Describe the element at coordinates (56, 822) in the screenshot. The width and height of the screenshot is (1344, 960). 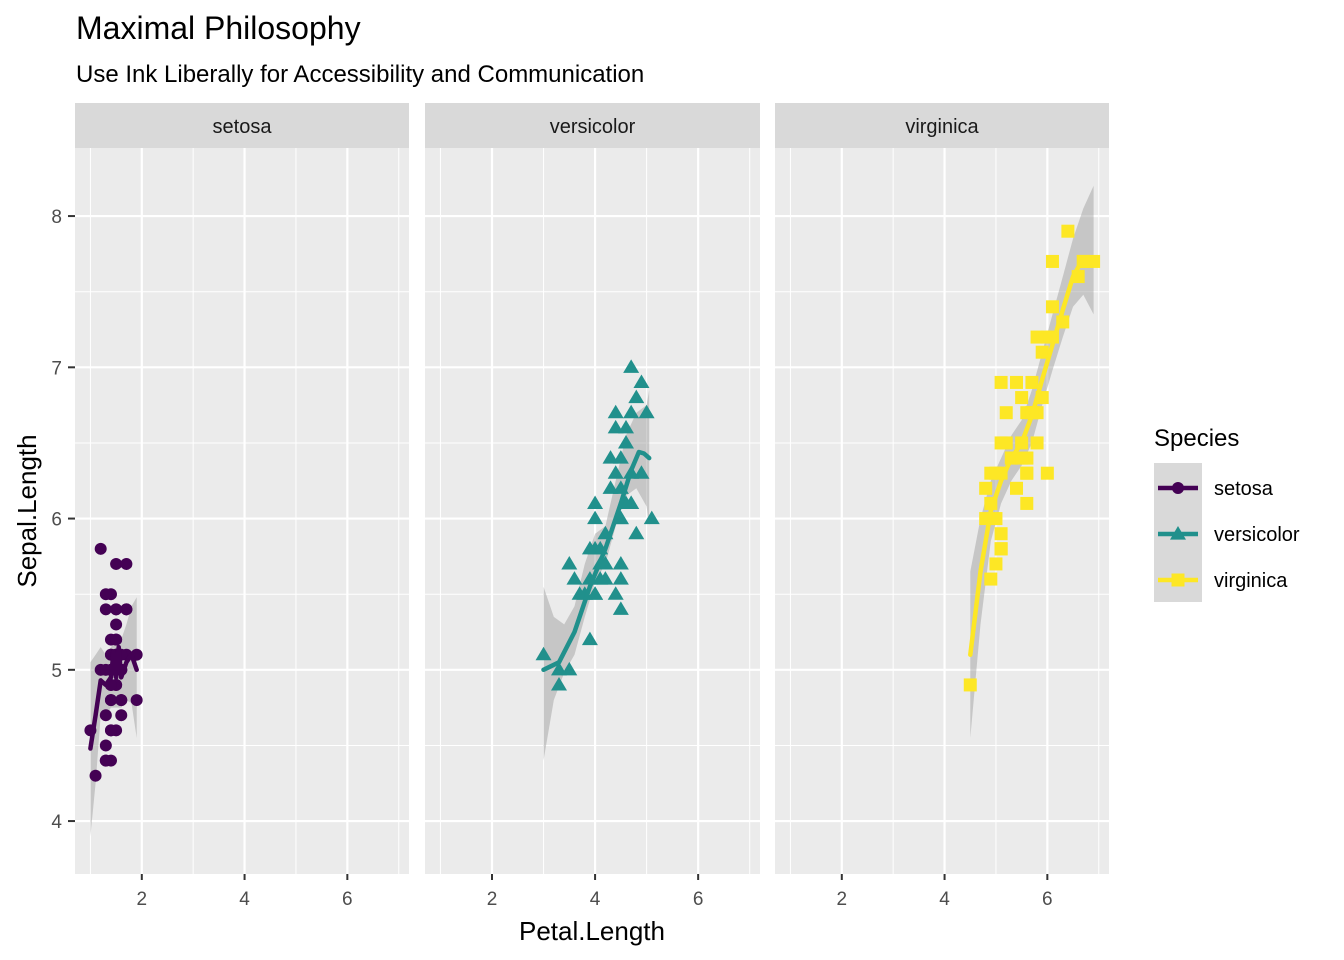
I see `y-tick-label: 4` at that location.